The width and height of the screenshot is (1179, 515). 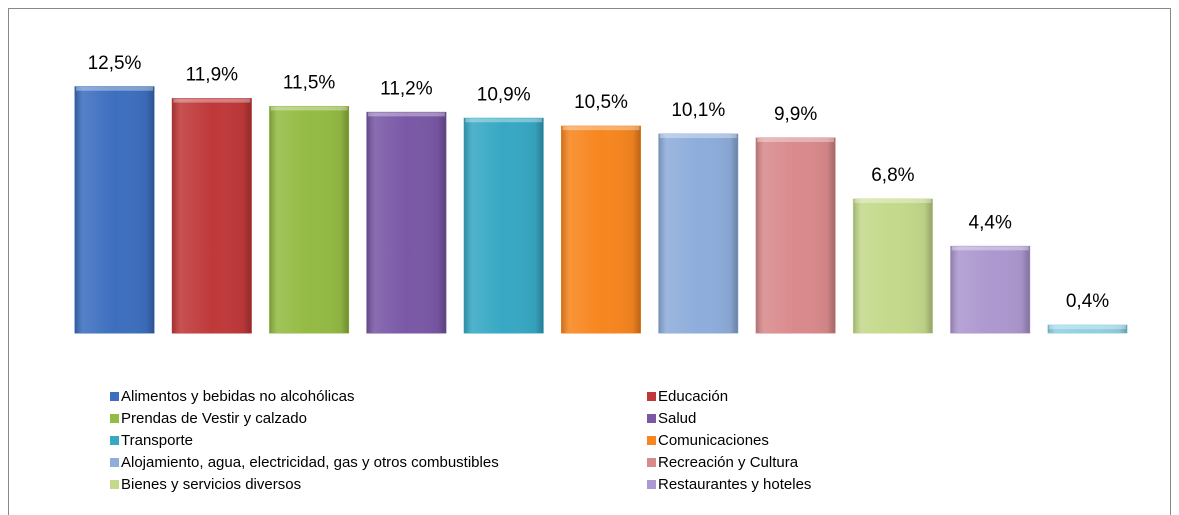 What do you see at coordinates (728, 462) in the screenshot?
I see `legend-label: Recreación y Cultura` at bounding box center [728, 462].